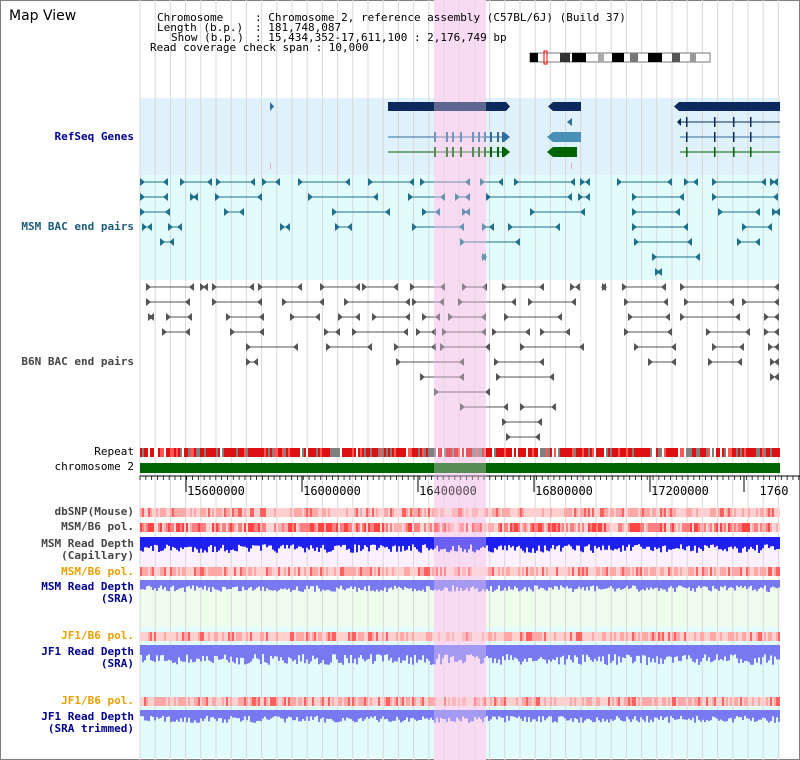 The width and height of the screenshot is (800, 760). I want to click on track-label-msm-b6-pol: MSM/B6 pol., so click(97, 526).